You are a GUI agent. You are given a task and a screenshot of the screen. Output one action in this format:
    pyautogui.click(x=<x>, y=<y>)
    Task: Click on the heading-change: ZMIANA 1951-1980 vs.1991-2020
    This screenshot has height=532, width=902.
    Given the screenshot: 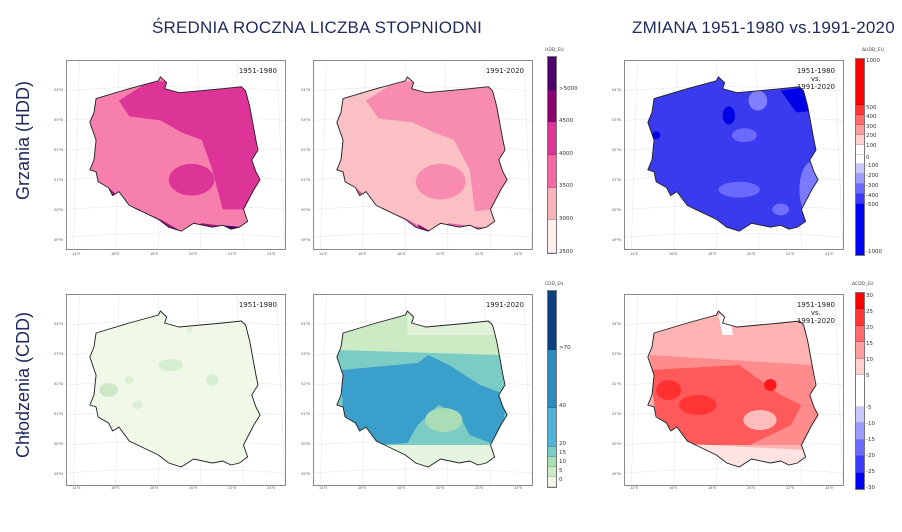 What is the action you would take?
    pyautogui.click(x=763, y=27)
    